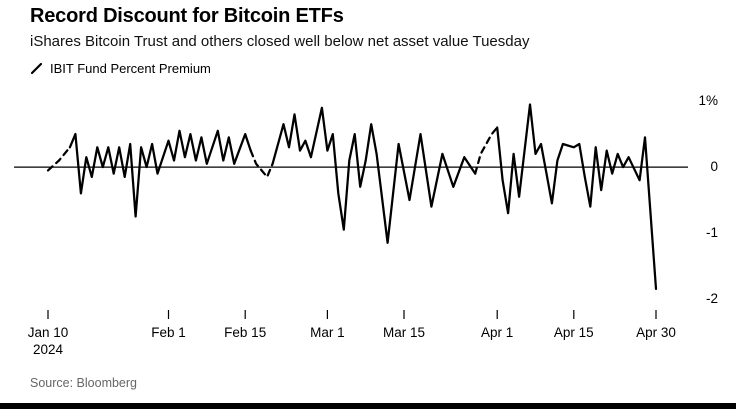 Image resolution: width=736 pixels, height=409 pixels. I want to click on x-axis-label: Jan 10 2024, so click(48, 341).